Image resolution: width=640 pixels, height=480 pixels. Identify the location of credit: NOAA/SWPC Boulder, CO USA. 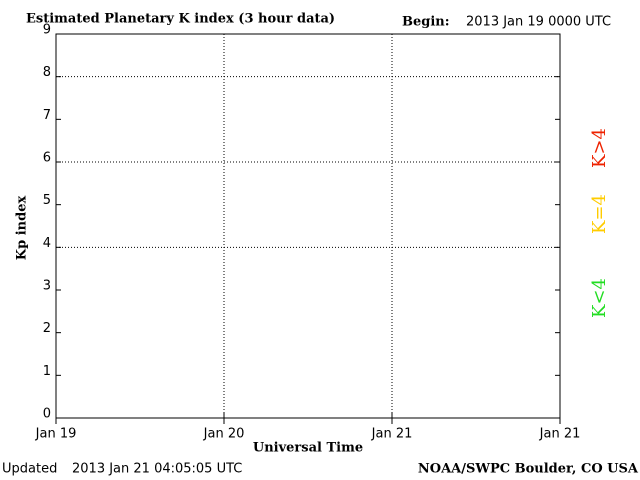
(528, 469).